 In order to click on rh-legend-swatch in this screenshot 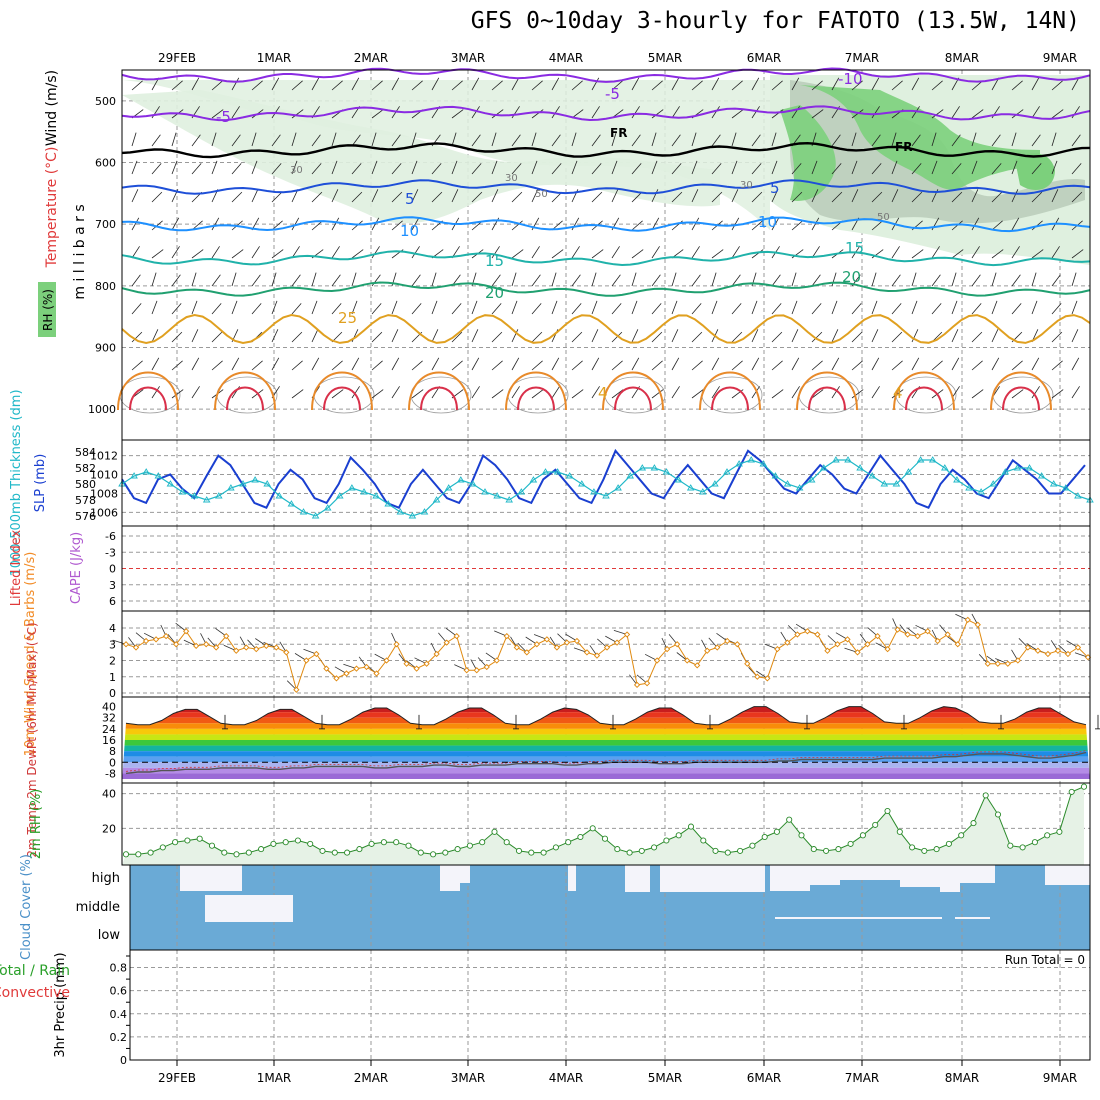, I will do `click(47, 309)`.